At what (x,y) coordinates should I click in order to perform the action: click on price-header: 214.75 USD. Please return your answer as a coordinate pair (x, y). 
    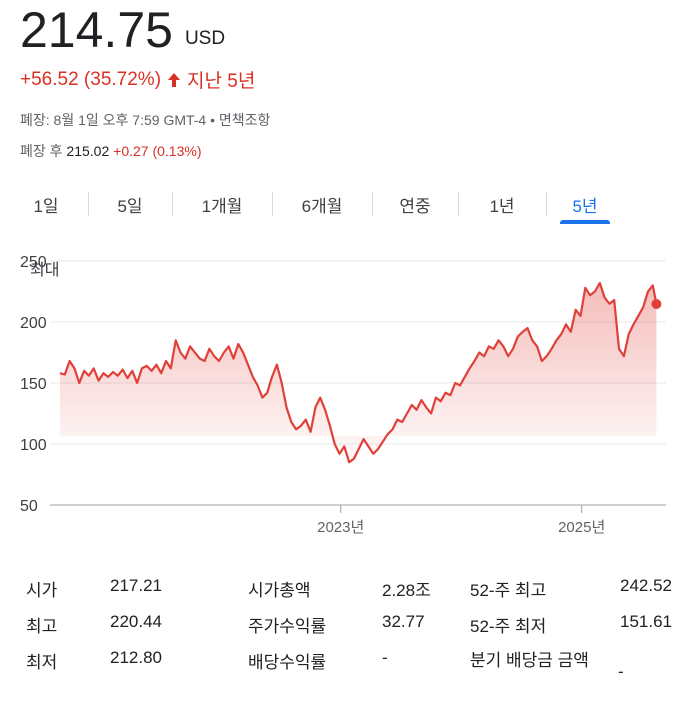
    Looking at the image, I should click on (122, 30).